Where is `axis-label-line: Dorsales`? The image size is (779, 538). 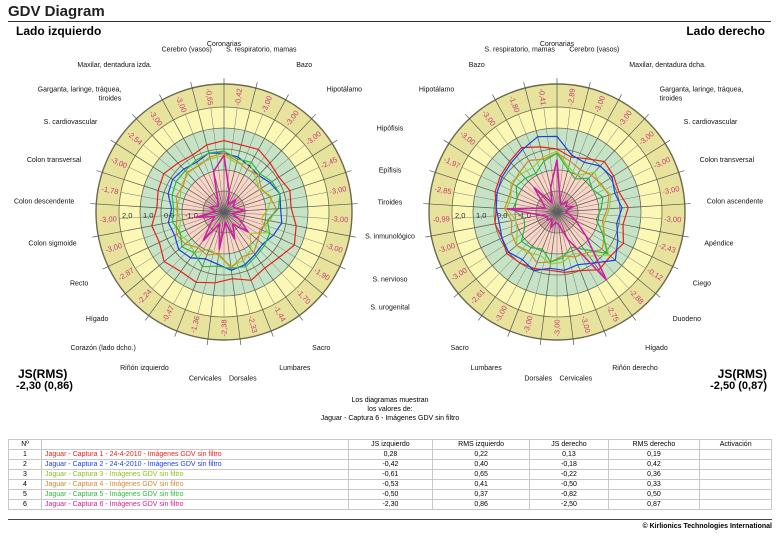
axis-label-line: Dorsales is located at coordinates (538, 378).